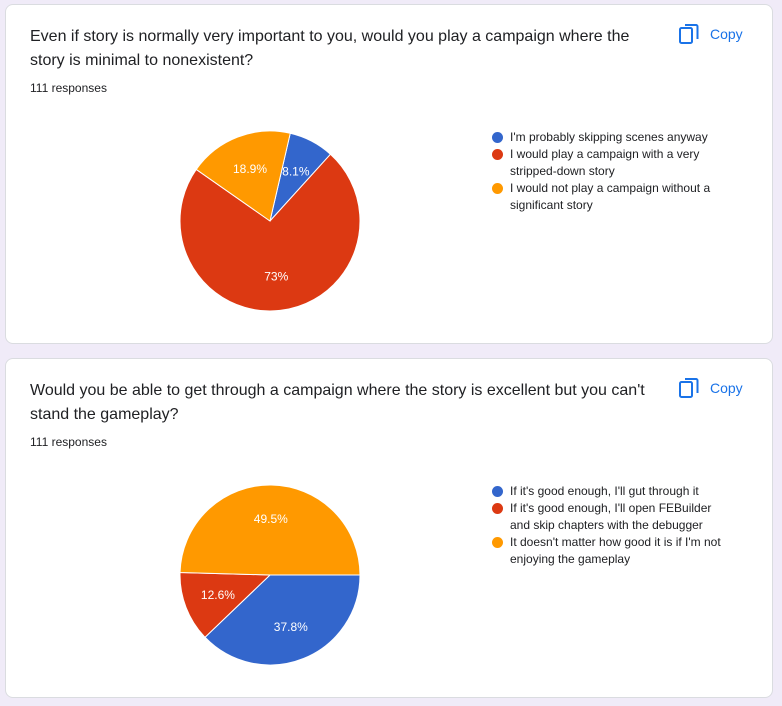 This screenshot has width=782, height=706. I want to click on legend-label: If it's good enough, I'll gut through it, so click(604, 491).